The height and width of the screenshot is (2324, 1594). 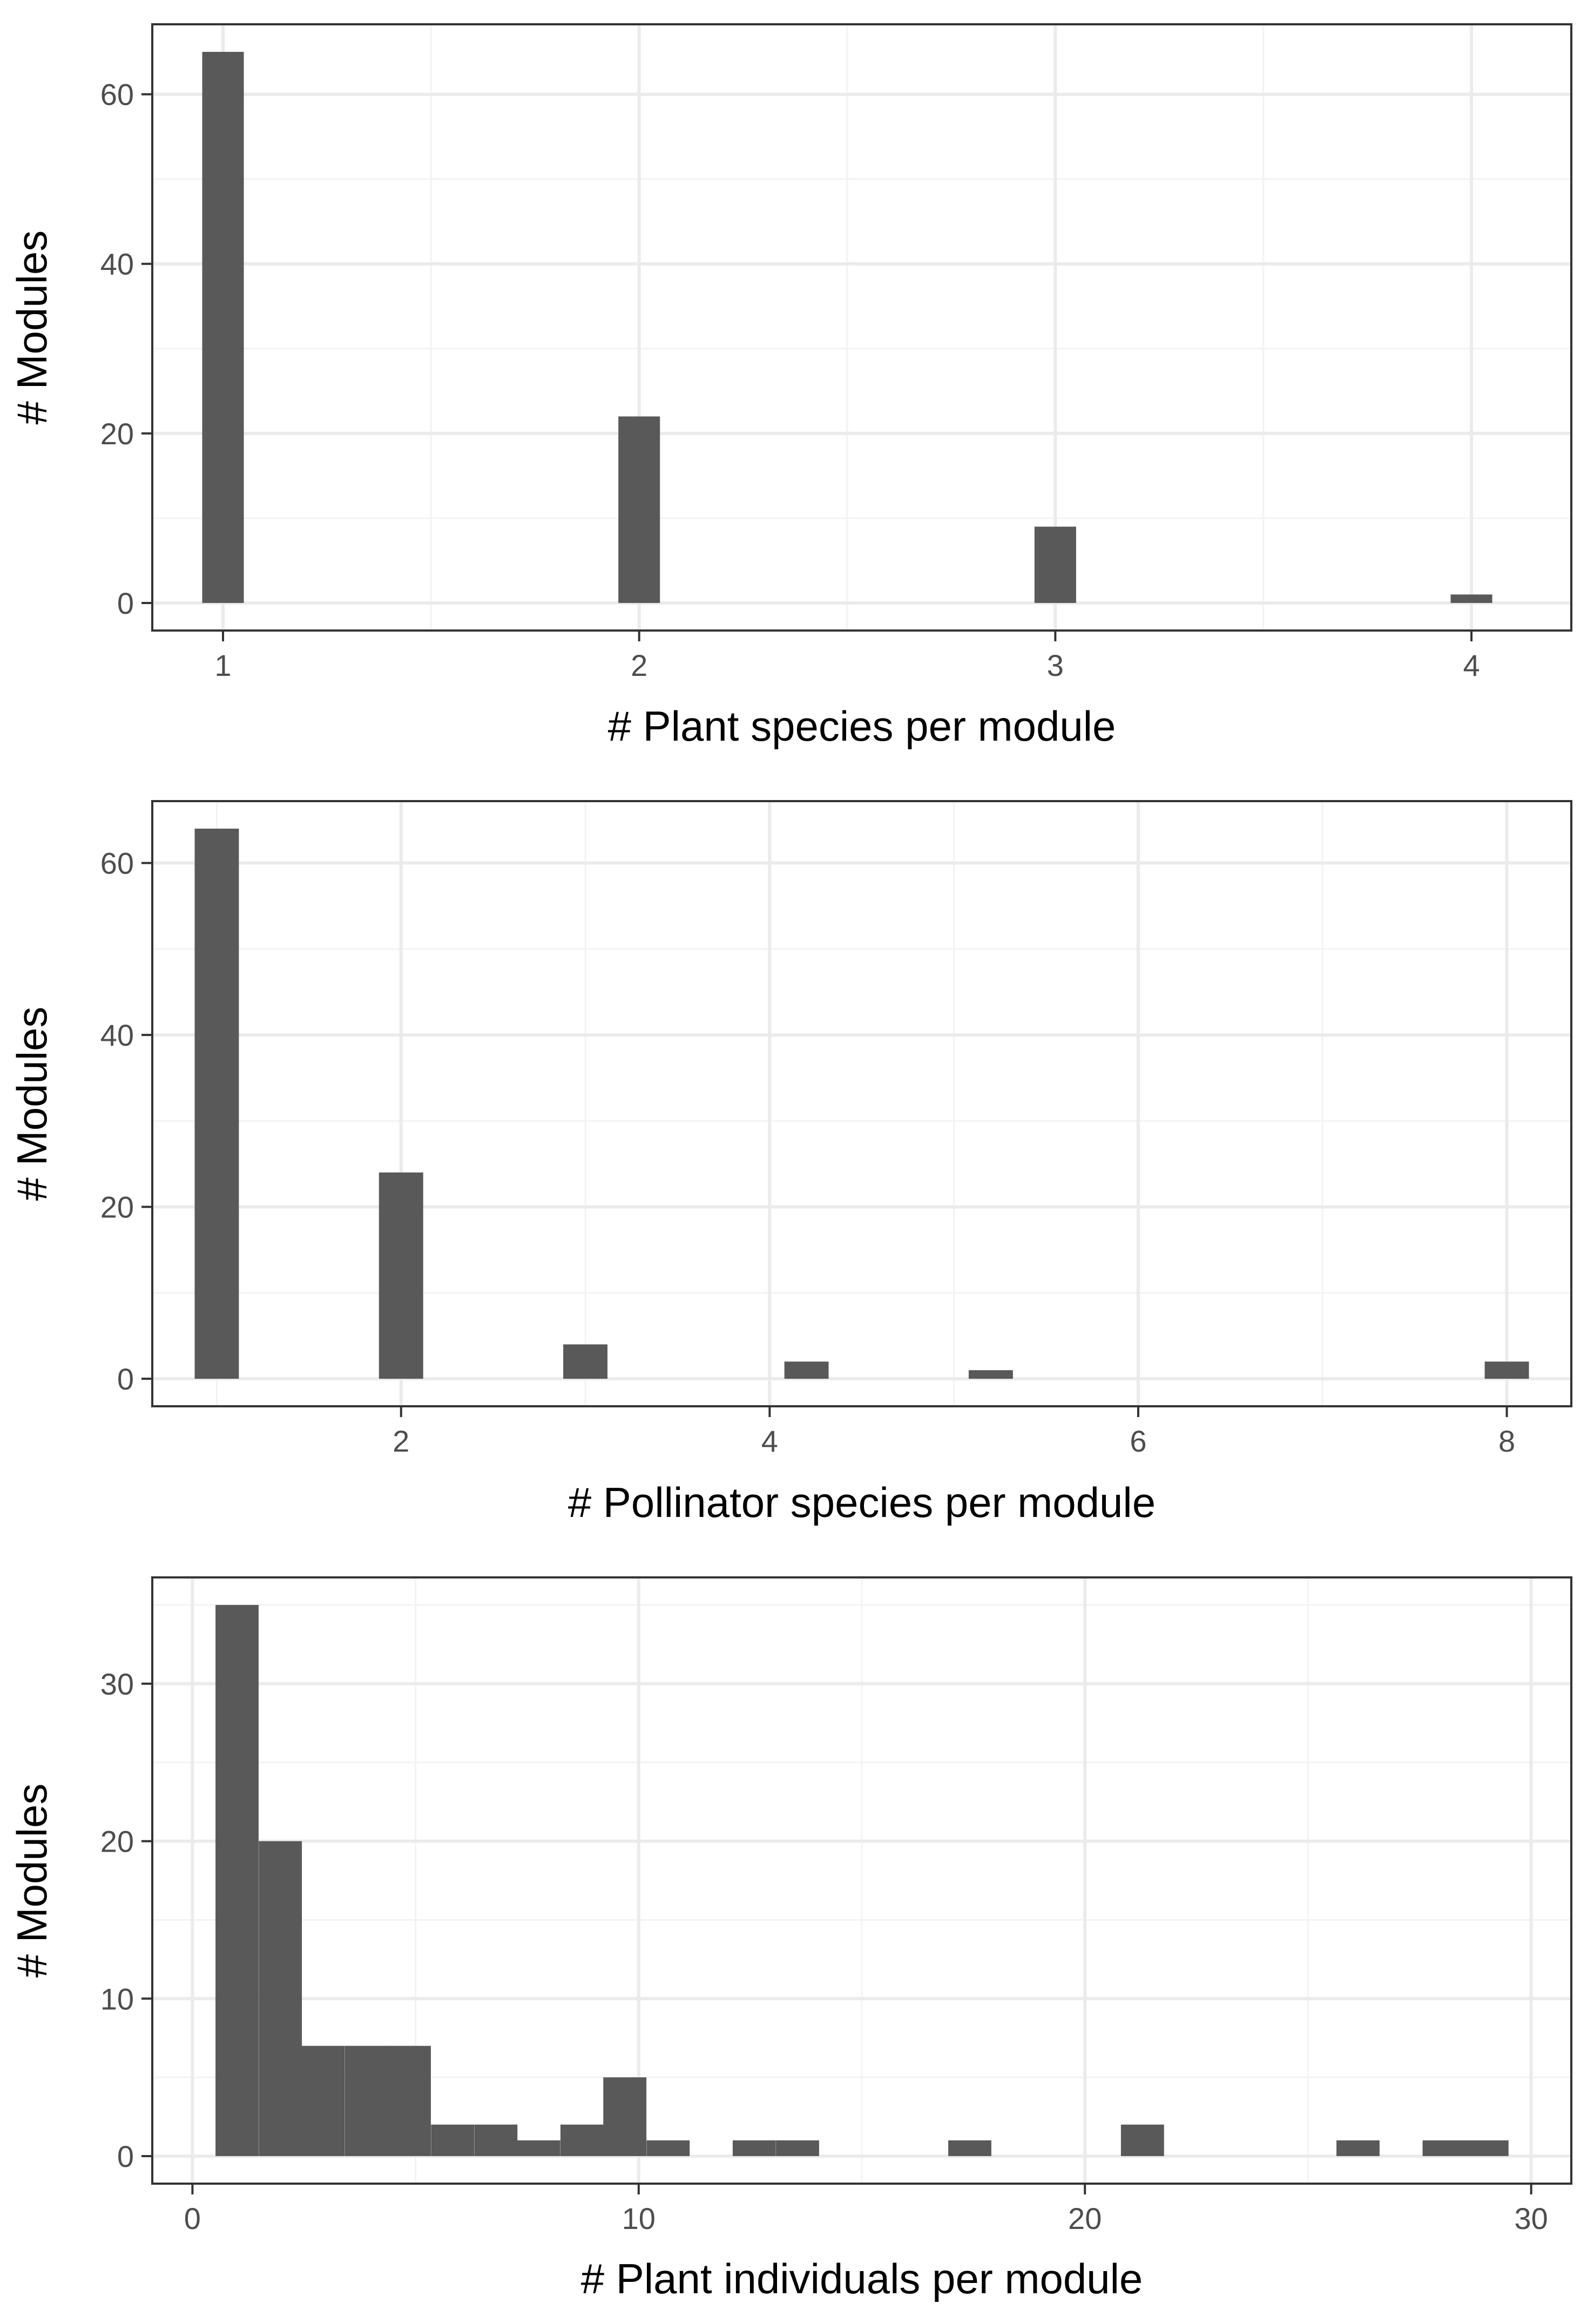 I want to click on x-axis-title: # Plant individuals per module, so click(x=862, y=2278).